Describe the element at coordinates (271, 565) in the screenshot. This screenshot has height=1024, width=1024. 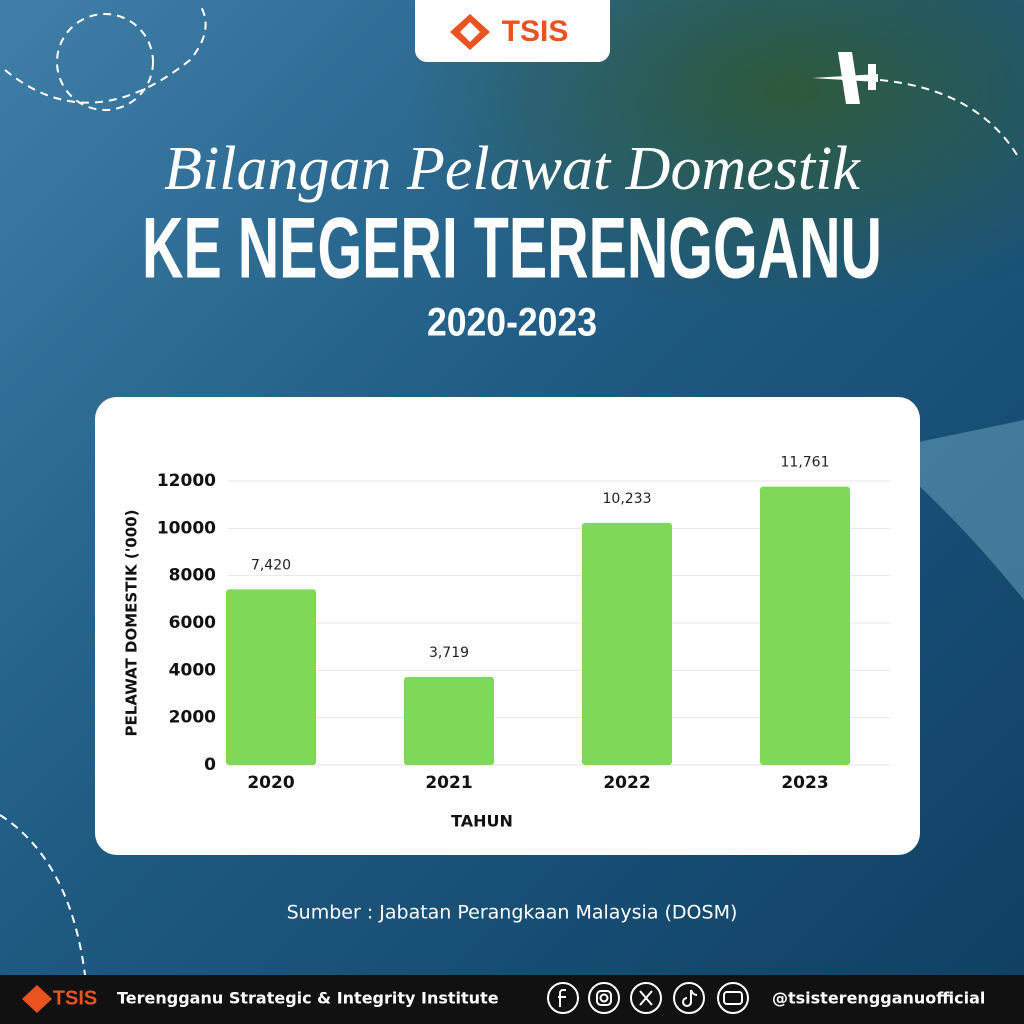
I see `data-label: 7,420` at that location.